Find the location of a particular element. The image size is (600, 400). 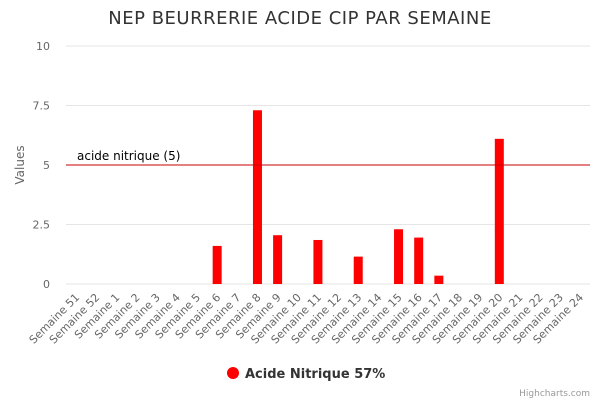

plot-line-group: acide nitrique (5) is located at coordinates (328, 157).